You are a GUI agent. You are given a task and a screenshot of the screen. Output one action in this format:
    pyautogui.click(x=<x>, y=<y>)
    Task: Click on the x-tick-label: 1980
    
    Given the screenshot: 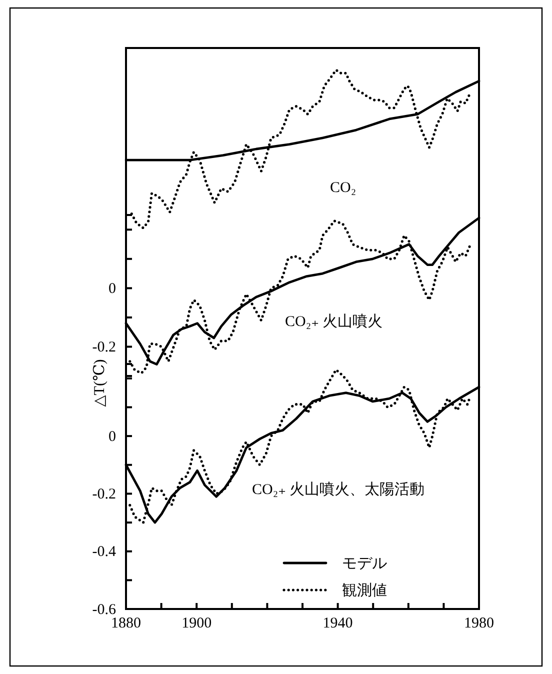 What is the action you would take?
    pyautogui.click(x=479, y=624)
    